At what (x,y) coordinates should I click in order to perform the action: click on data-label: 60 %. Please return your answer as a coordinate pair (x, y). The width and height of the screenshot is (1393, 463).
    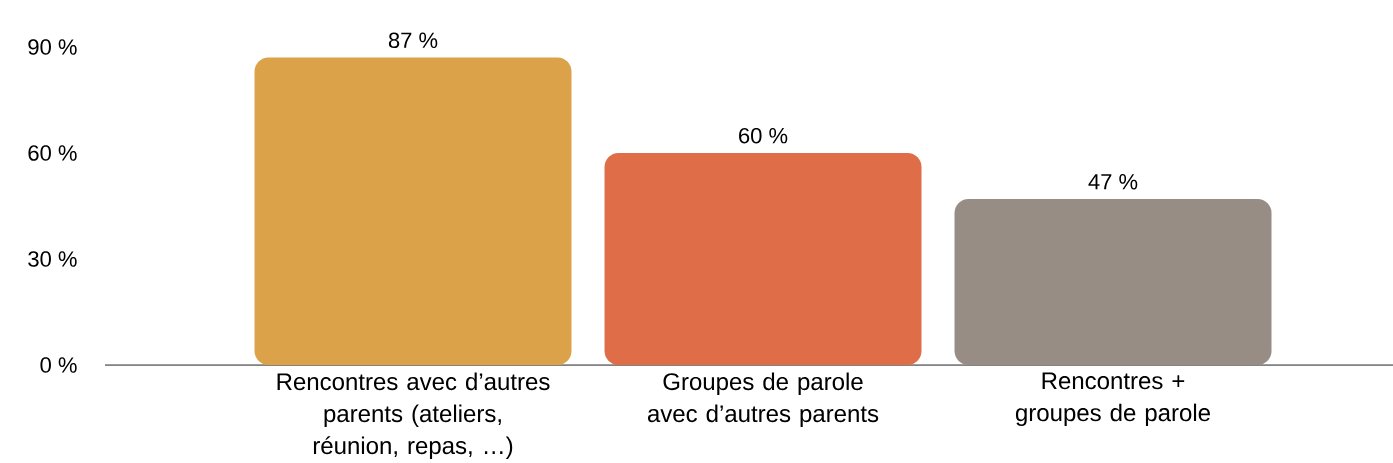
    Looking at the image, I should click on (763, 135).